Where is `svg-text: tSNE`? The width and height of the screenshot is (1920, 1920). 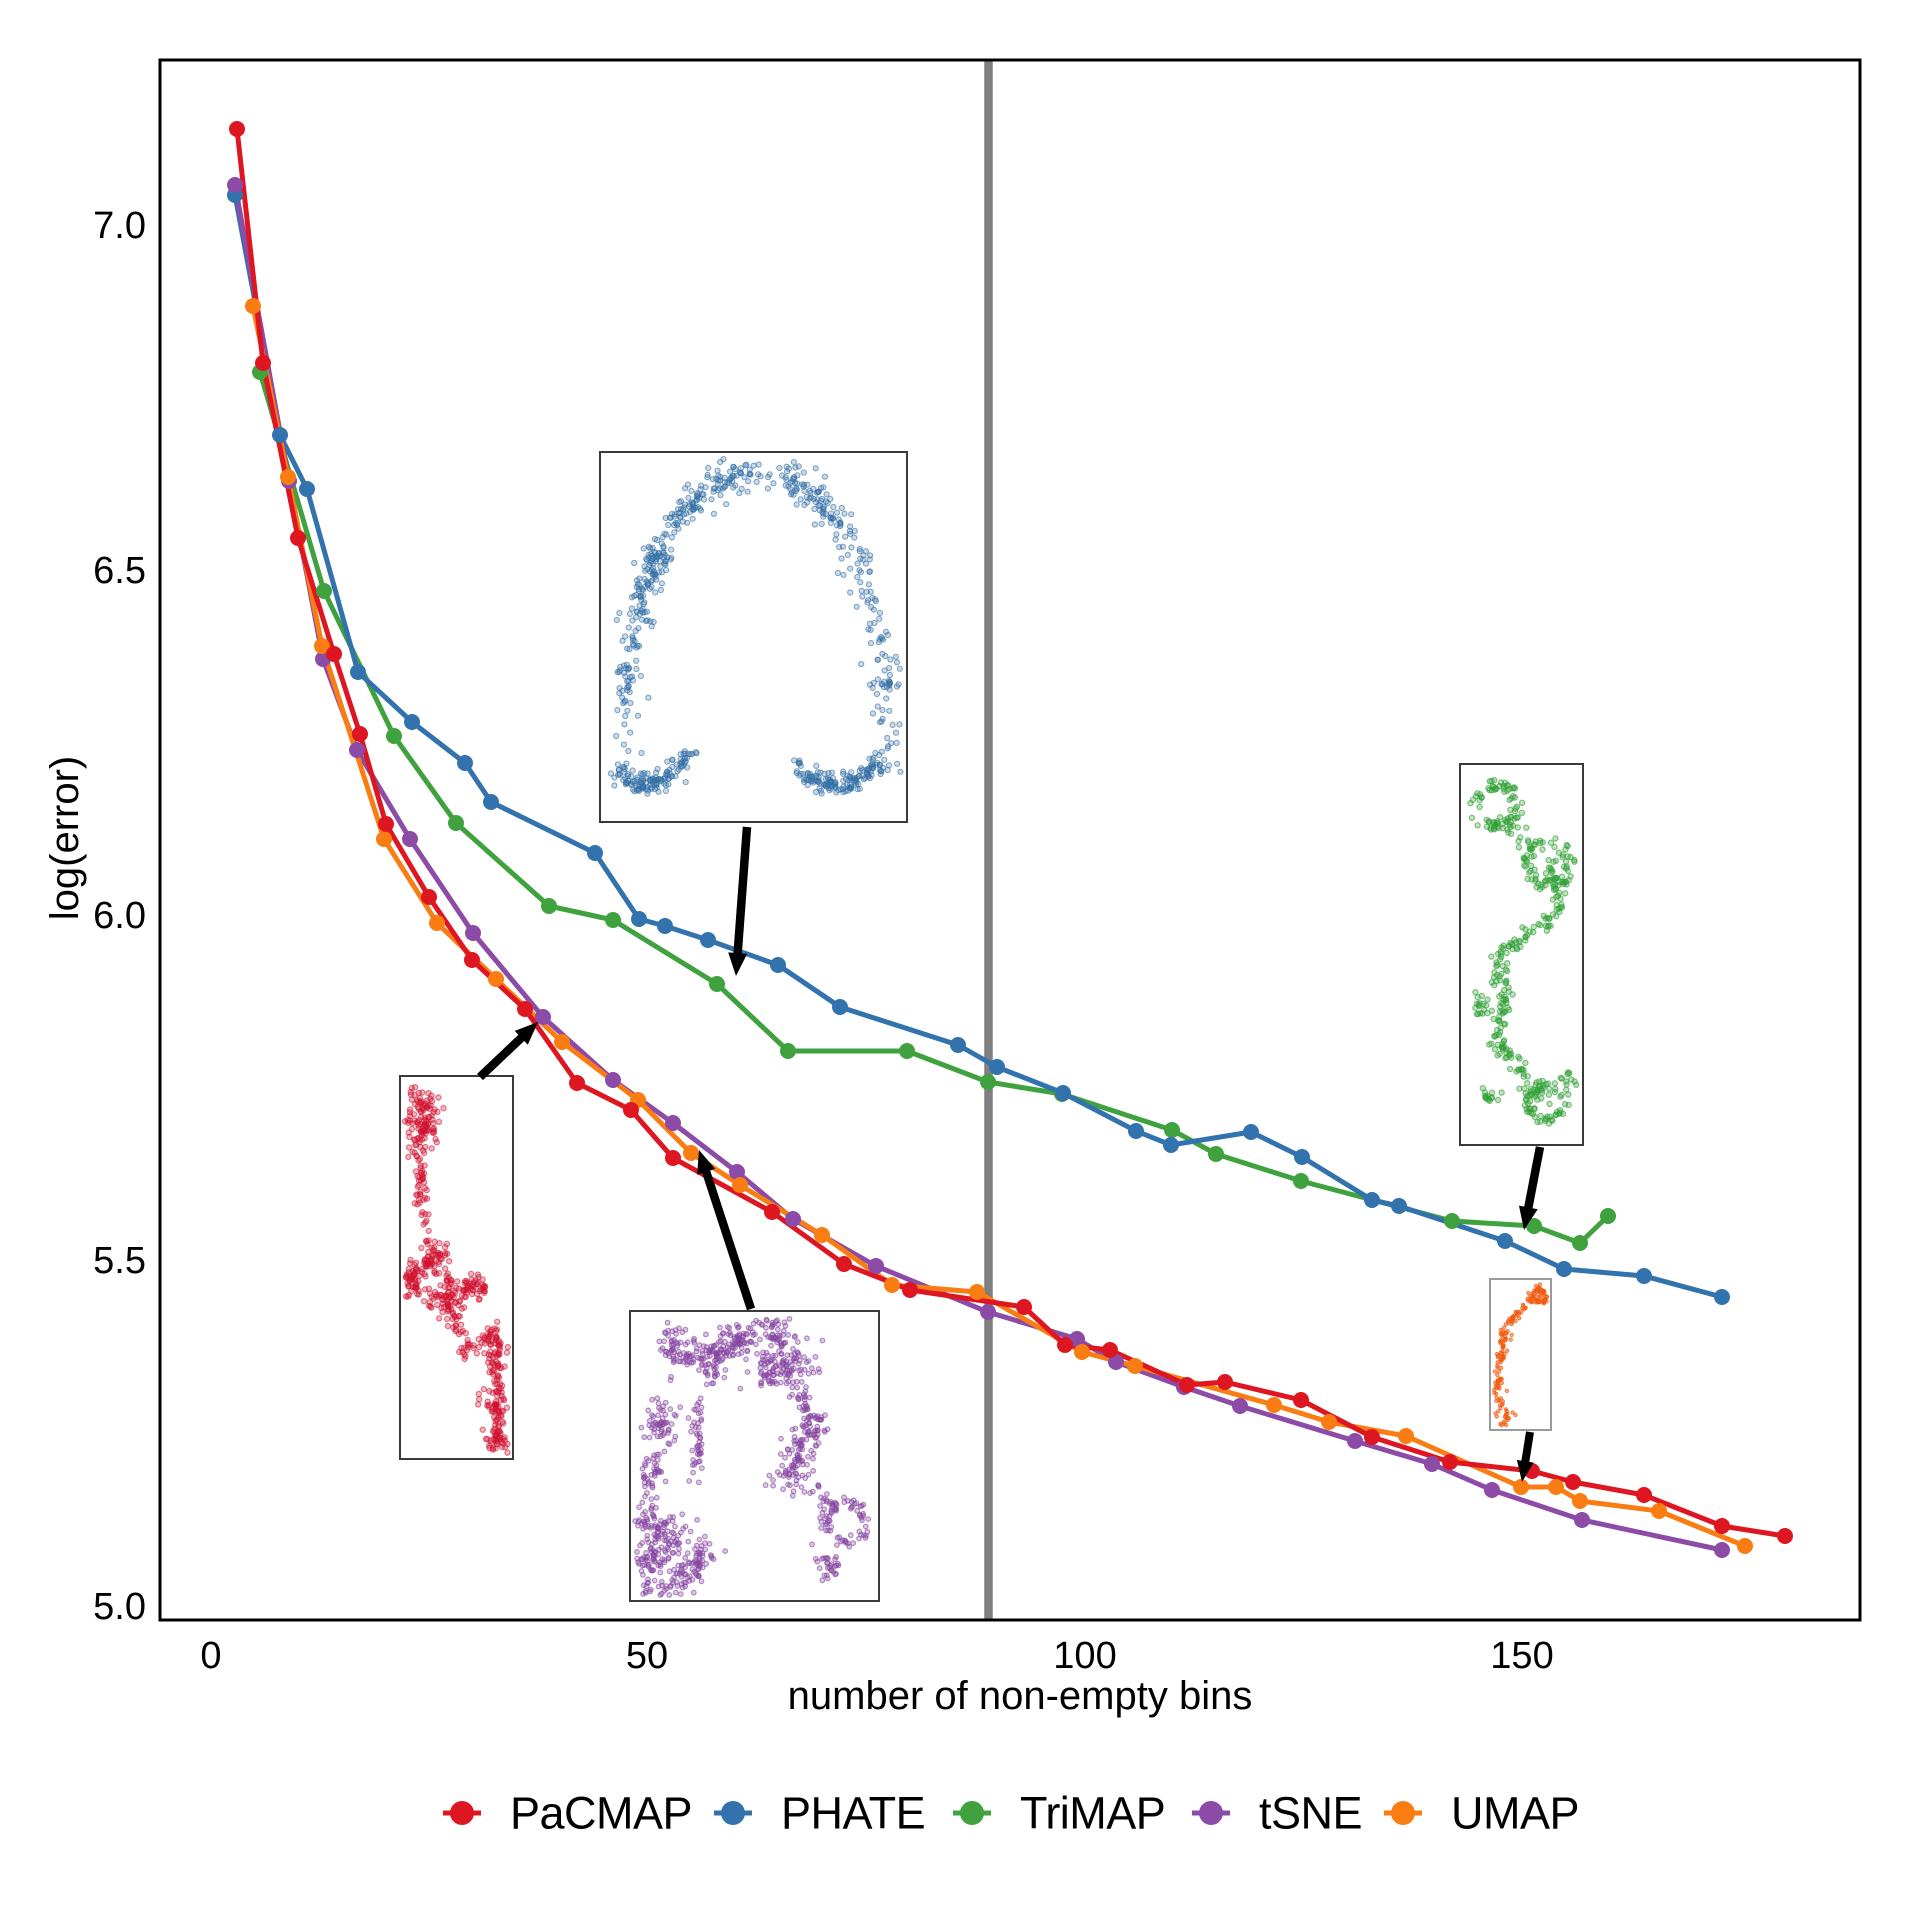 svg-text: tSNE is located at coordinates (1310, 1813).